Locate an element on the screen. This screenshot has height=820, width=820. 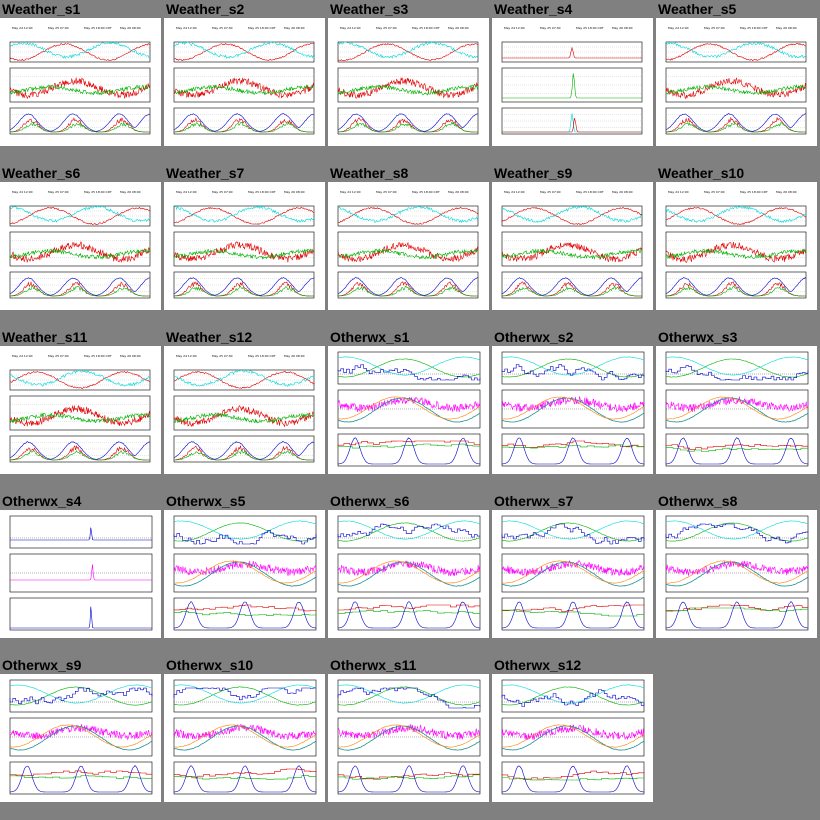
figure-title: Otherwx_s6 is located at coordinates (370, 501).